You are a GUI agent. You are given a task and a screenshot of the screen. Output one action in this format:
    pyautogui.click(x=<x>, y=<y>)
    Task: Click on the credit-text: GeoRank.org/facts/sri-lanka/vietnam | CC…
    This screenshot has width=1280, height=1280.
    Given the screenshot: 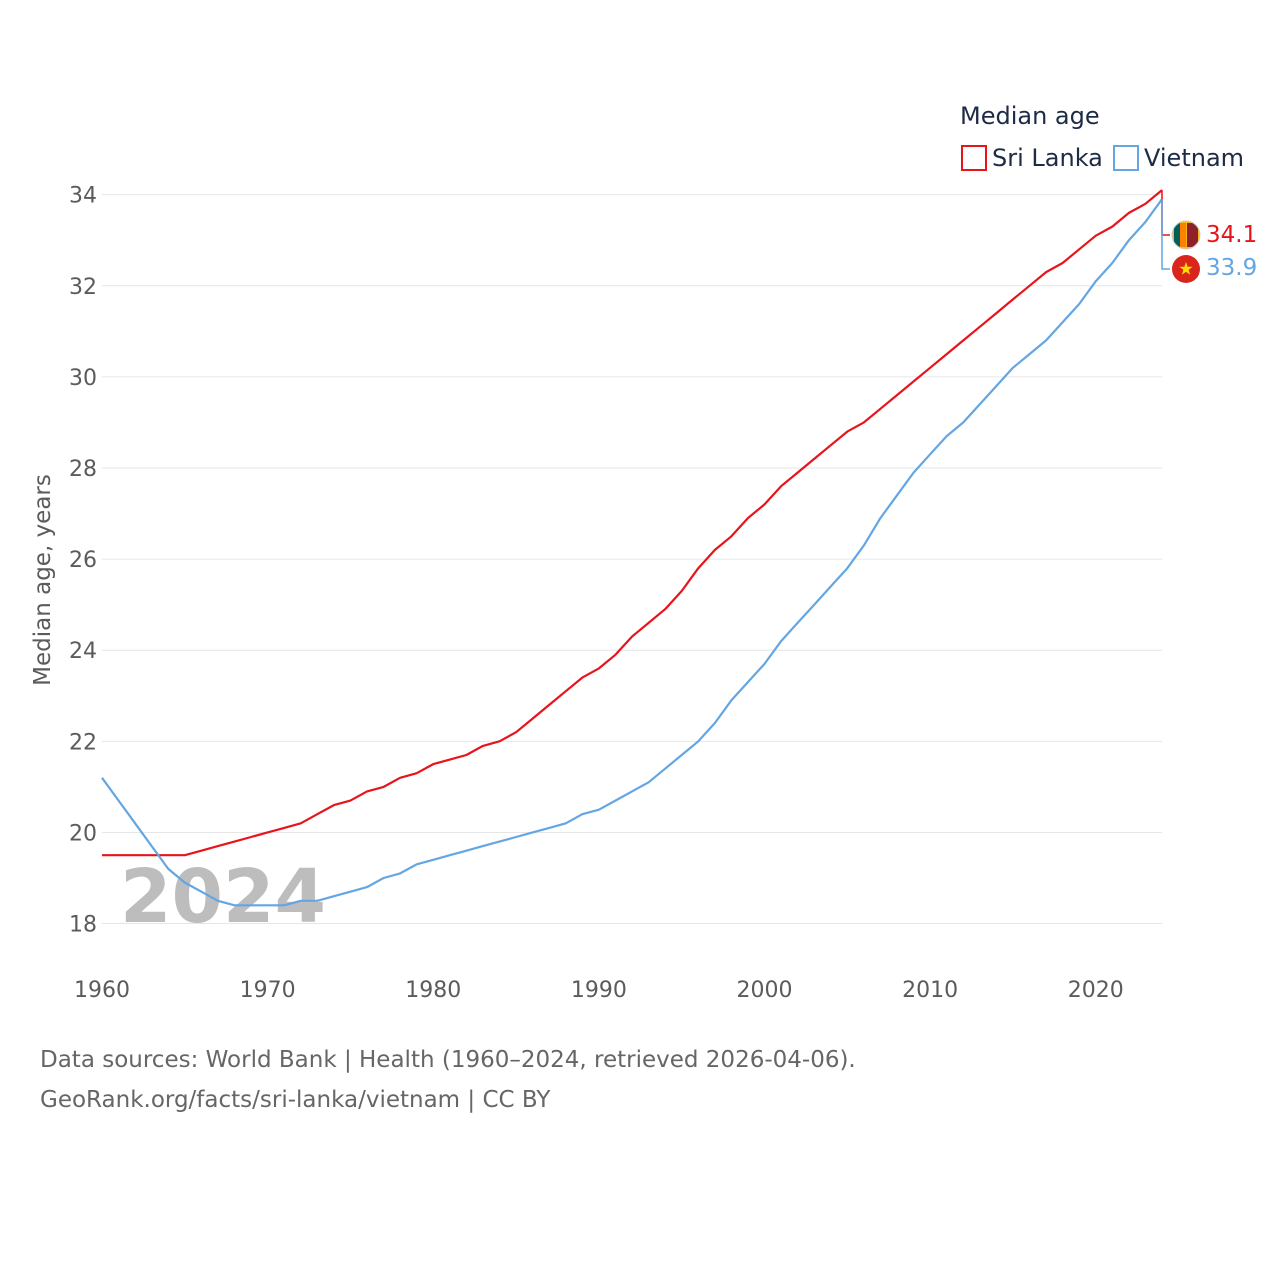 What is the action you would take?
    pyautogui.click(x=295, y=1100)
    